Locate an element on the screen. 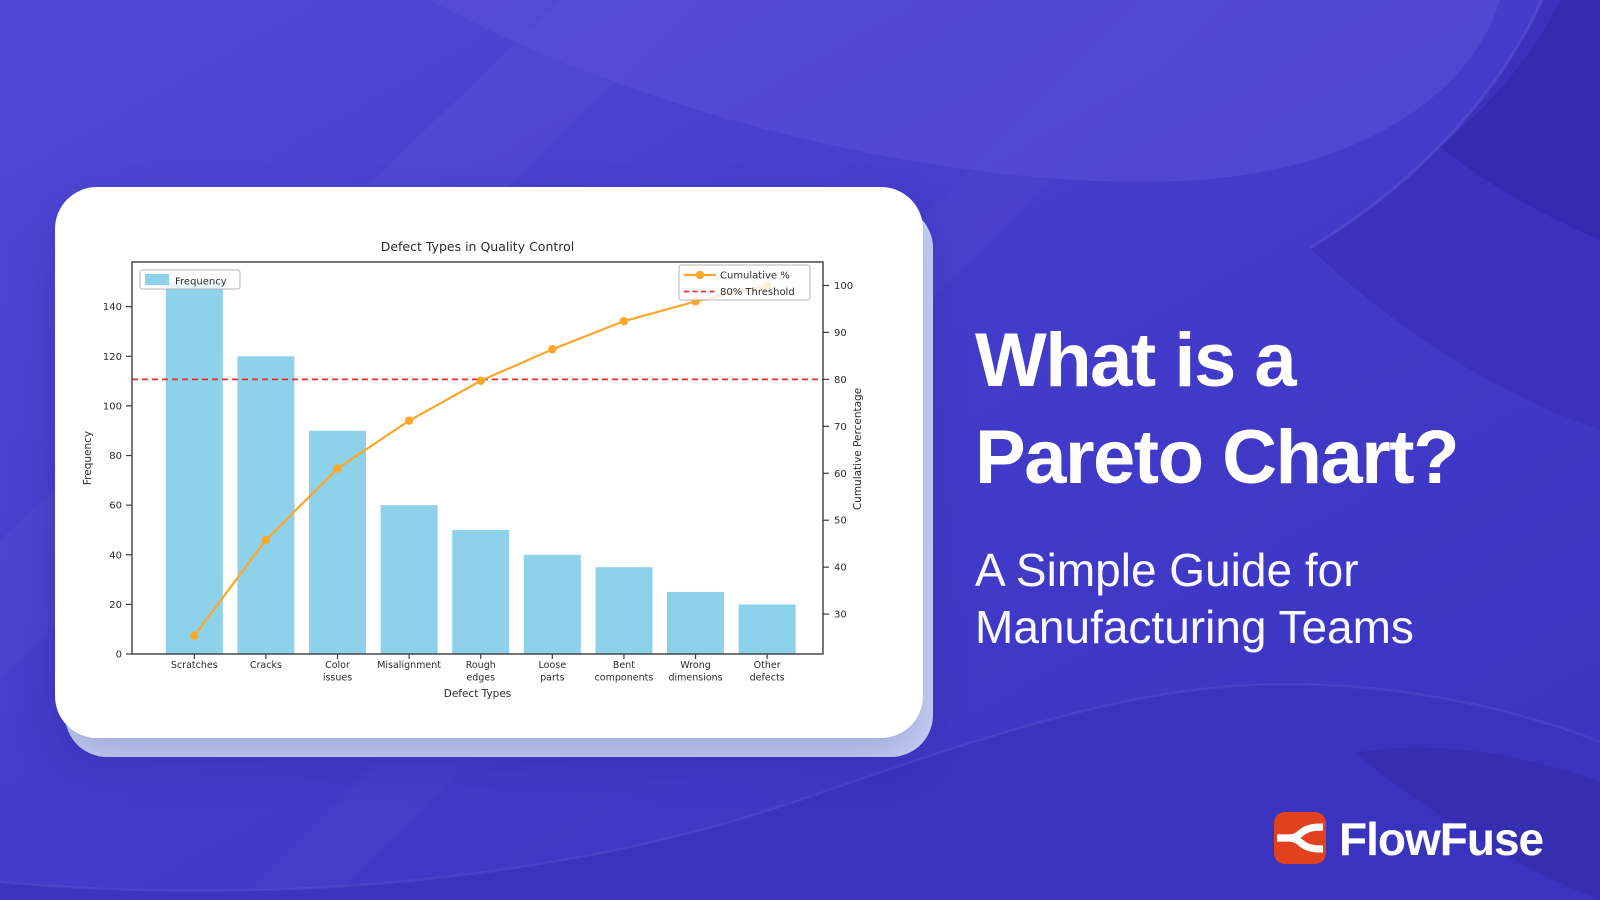  y-tick-label-left: 60 is located at coordinates (115, 506).